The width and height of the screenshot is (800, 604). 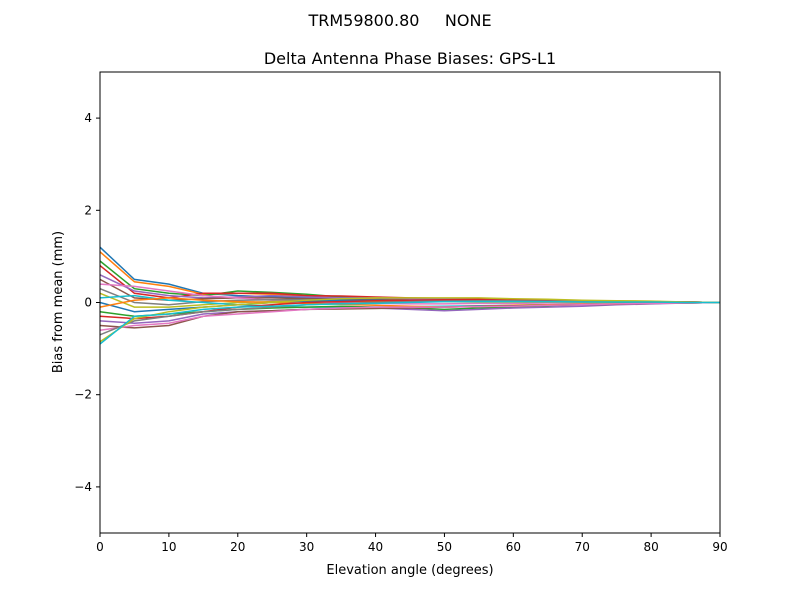 What do you see at coordinates (409, 570) in the screenshot?
I see `x-axis-label: Elevation angle (degrees)` at bounding box center [409, 570].